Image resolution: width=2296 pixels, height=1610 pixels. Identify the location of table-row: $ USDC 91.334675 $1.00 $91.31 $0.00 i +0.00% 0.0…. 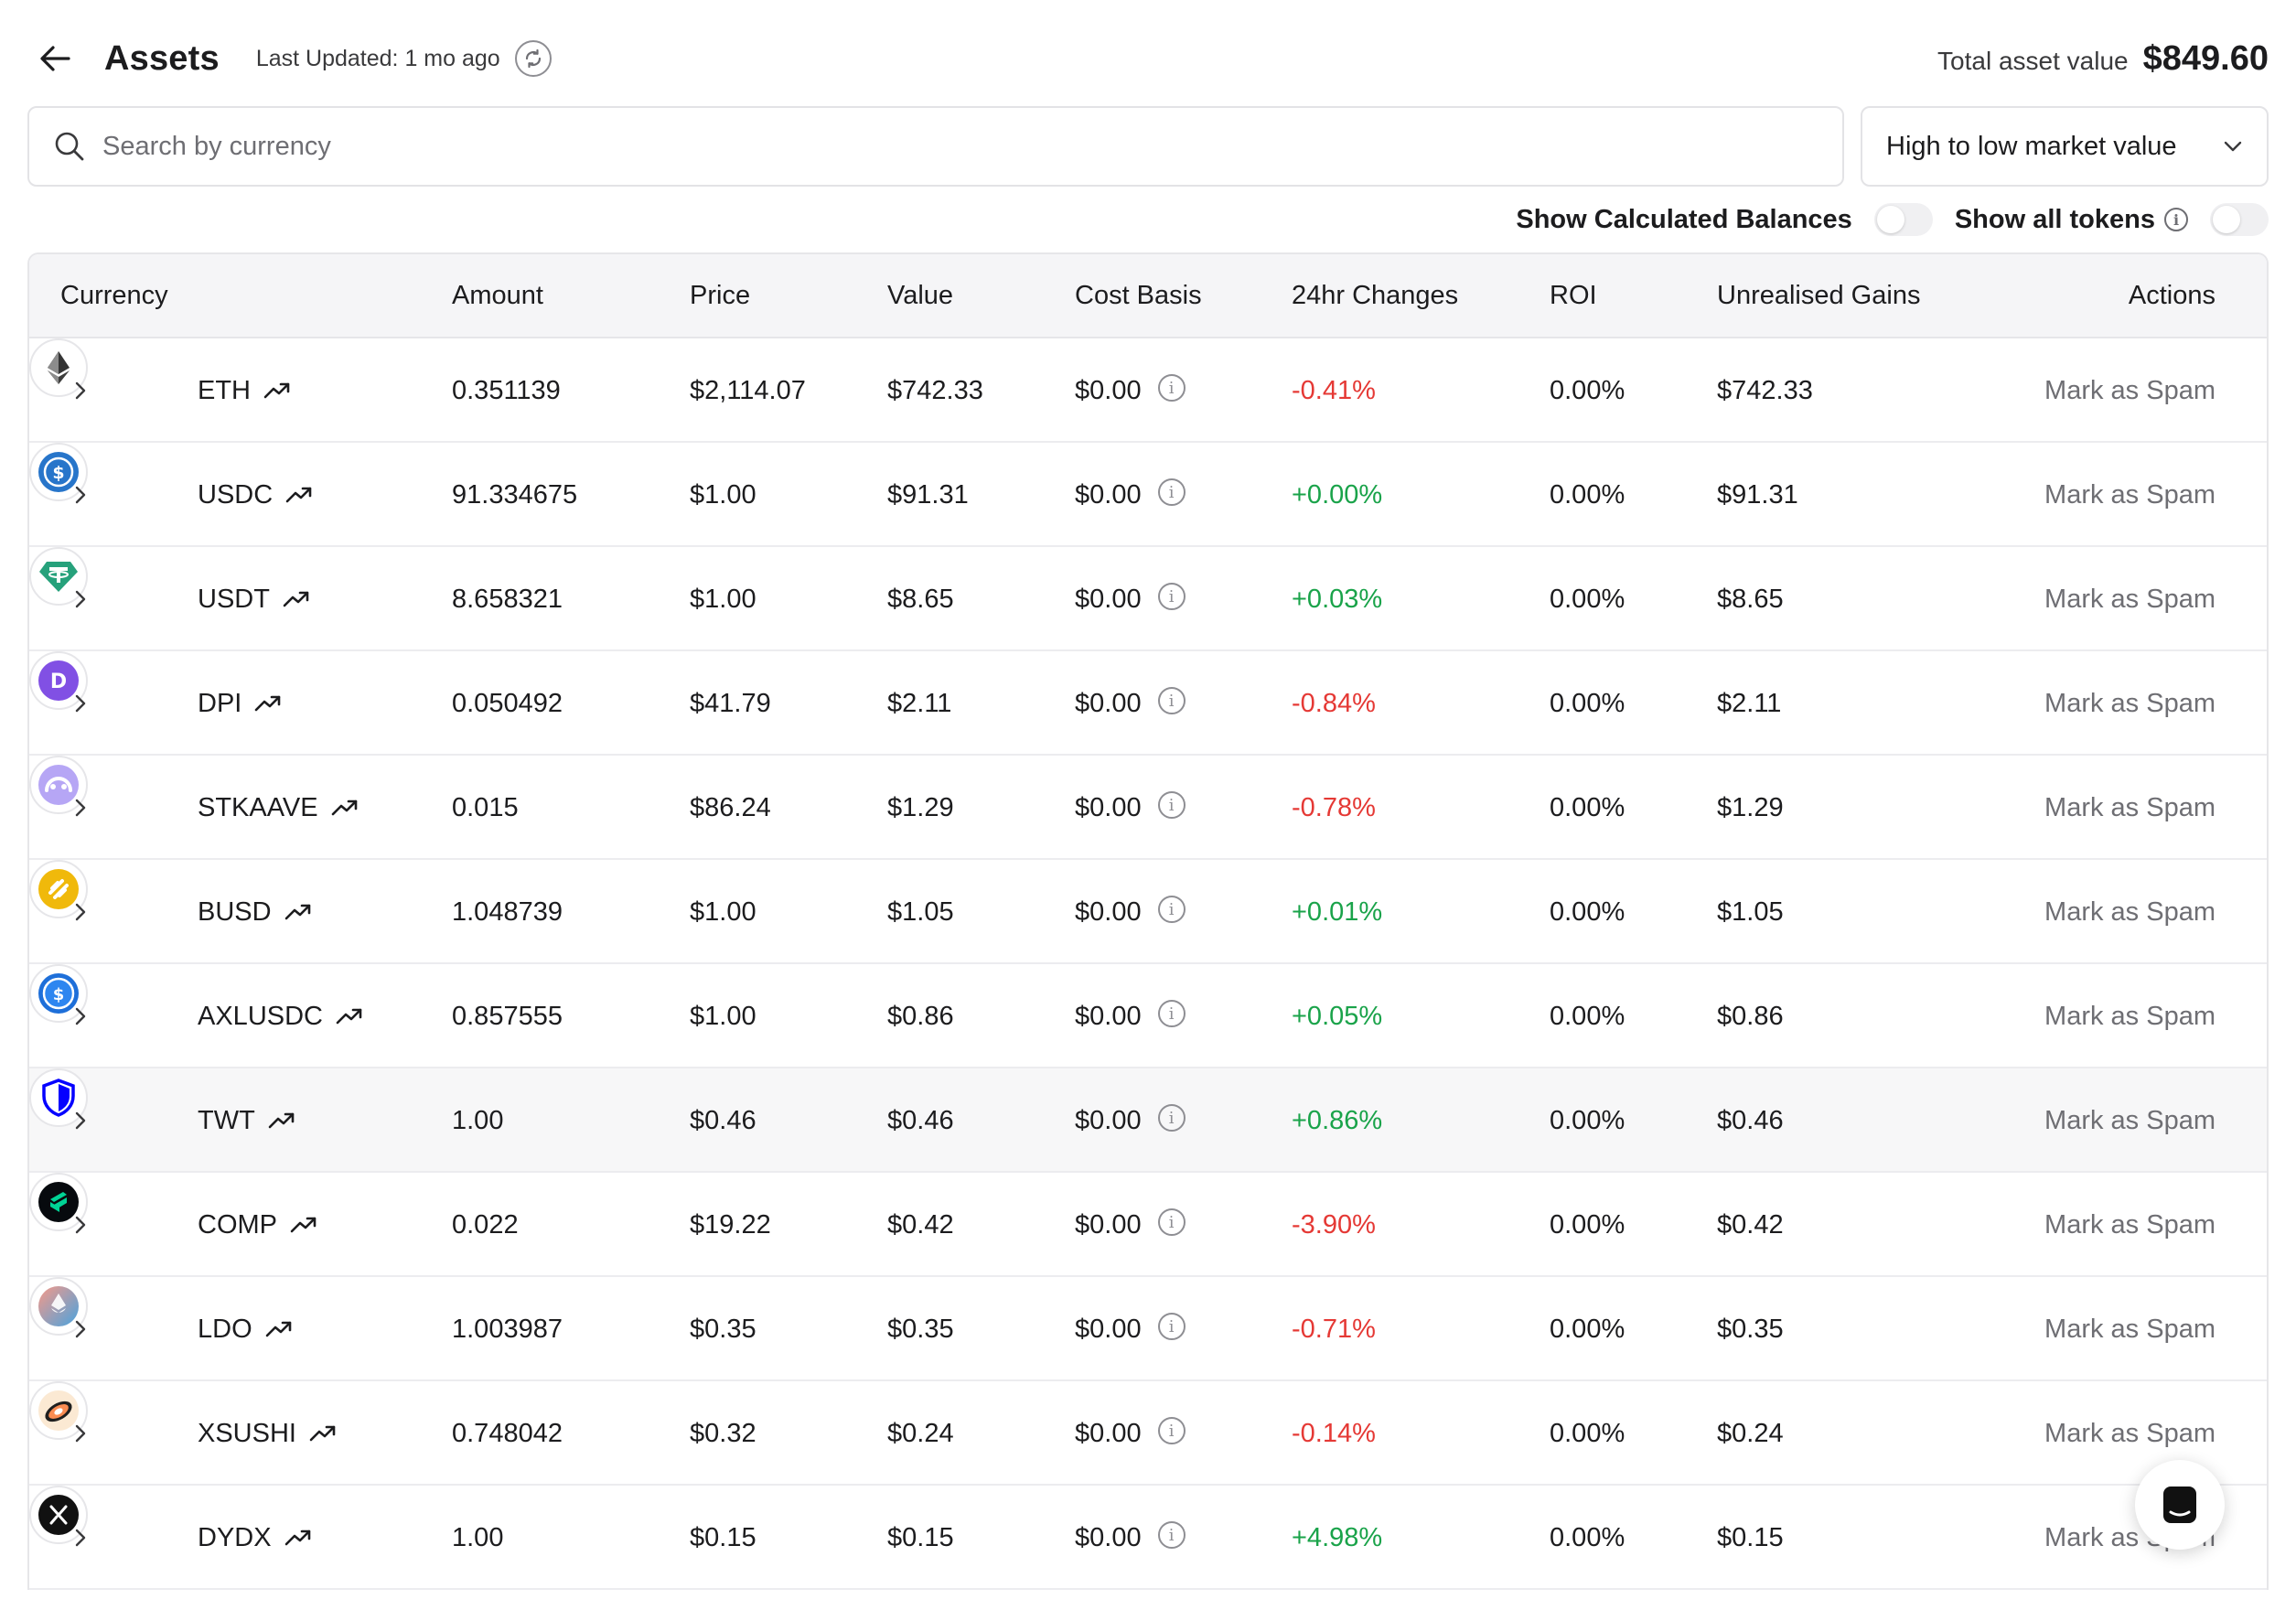
(1148, 495).